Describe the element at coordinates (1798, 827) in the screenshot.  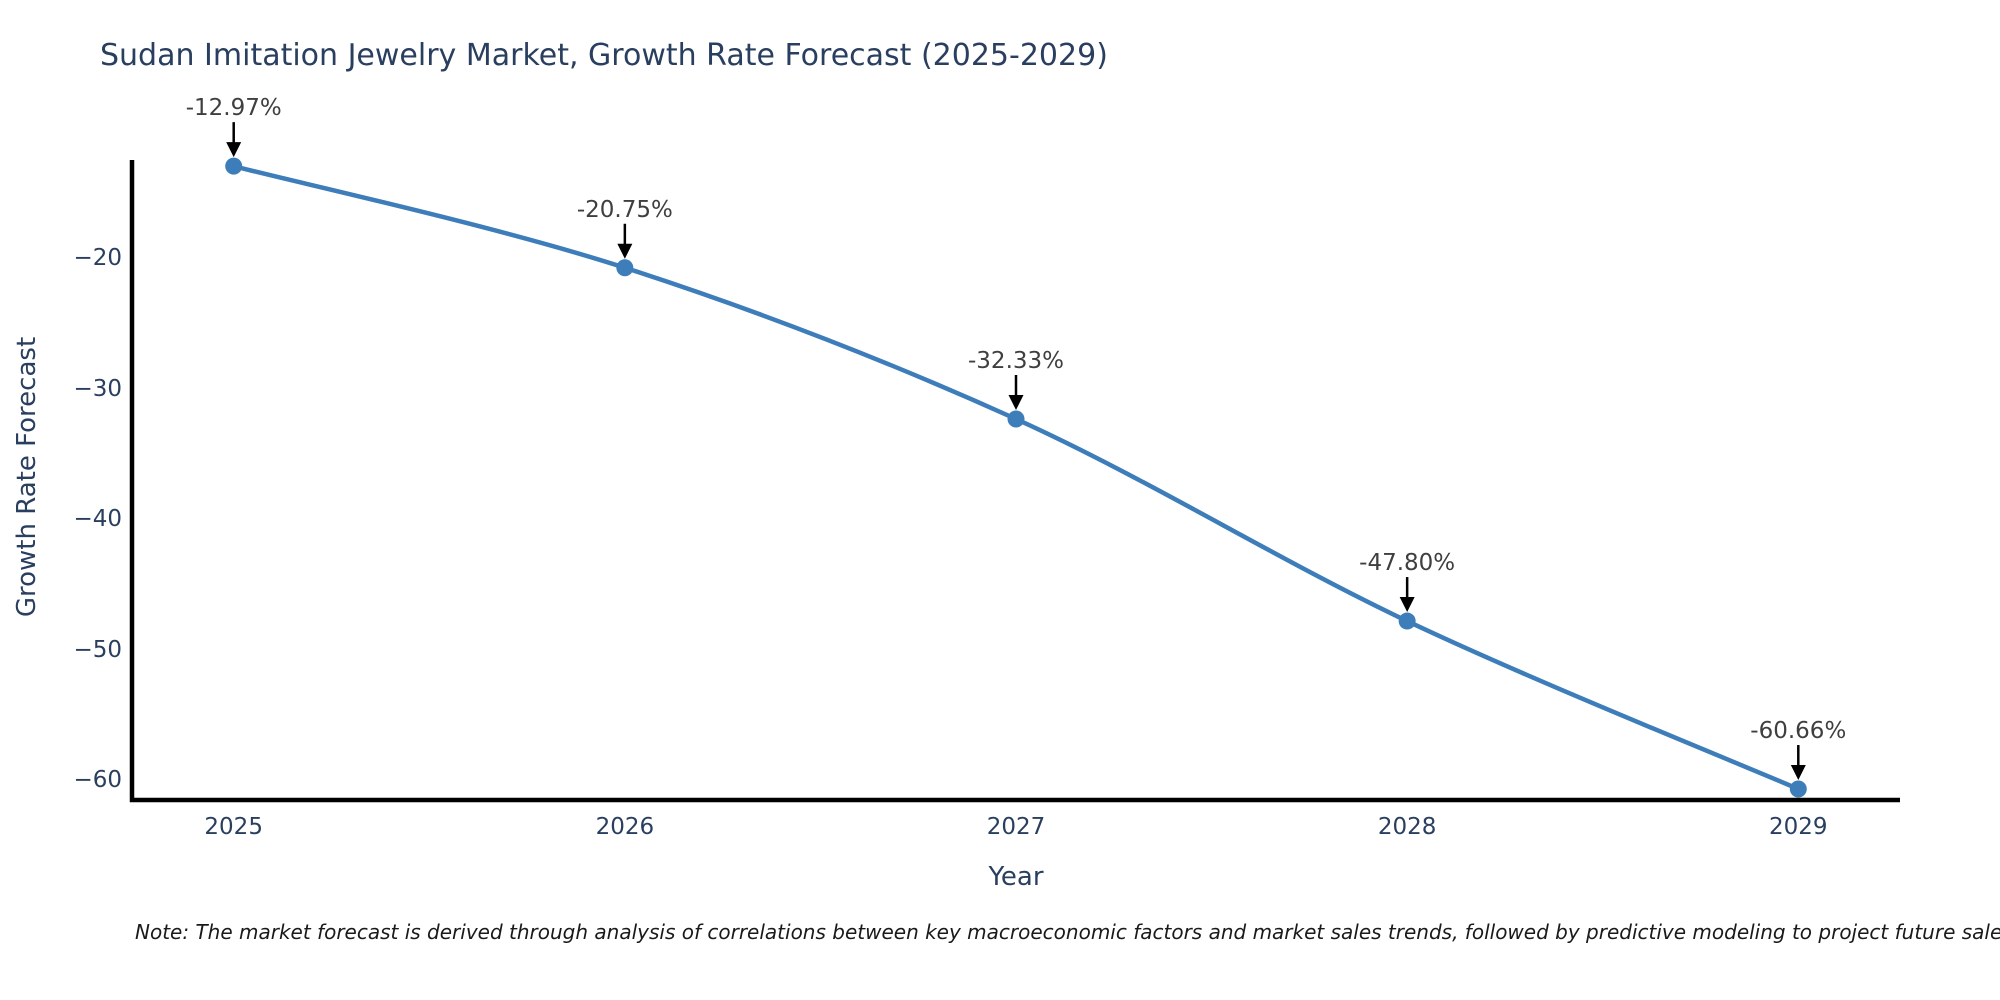
I see `x-tick-label: 2029` at that location.